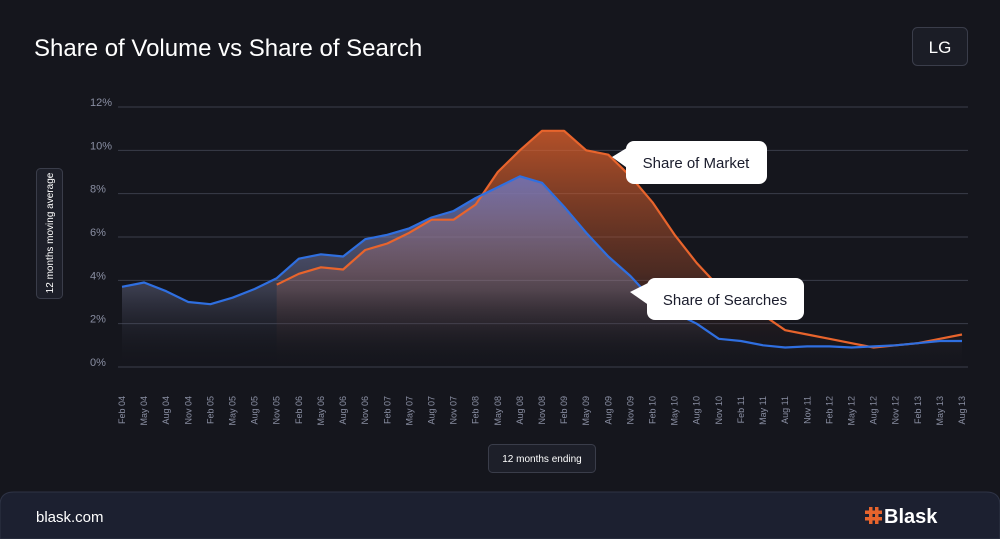 This screenshot has width=1000, height=539. What do you see at coordinates (785, 410) in the screenshot?
I see `x-tick-label: Aug 11` at bounding box center [785, 410].